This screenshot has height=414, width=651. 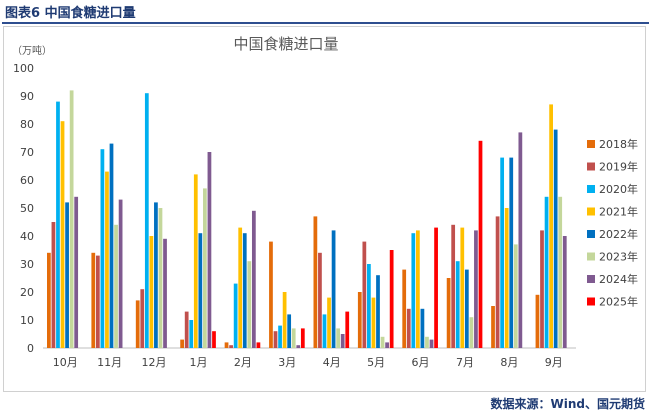 I want to click on legend-label: 2020年, so click(x=618, y=189).